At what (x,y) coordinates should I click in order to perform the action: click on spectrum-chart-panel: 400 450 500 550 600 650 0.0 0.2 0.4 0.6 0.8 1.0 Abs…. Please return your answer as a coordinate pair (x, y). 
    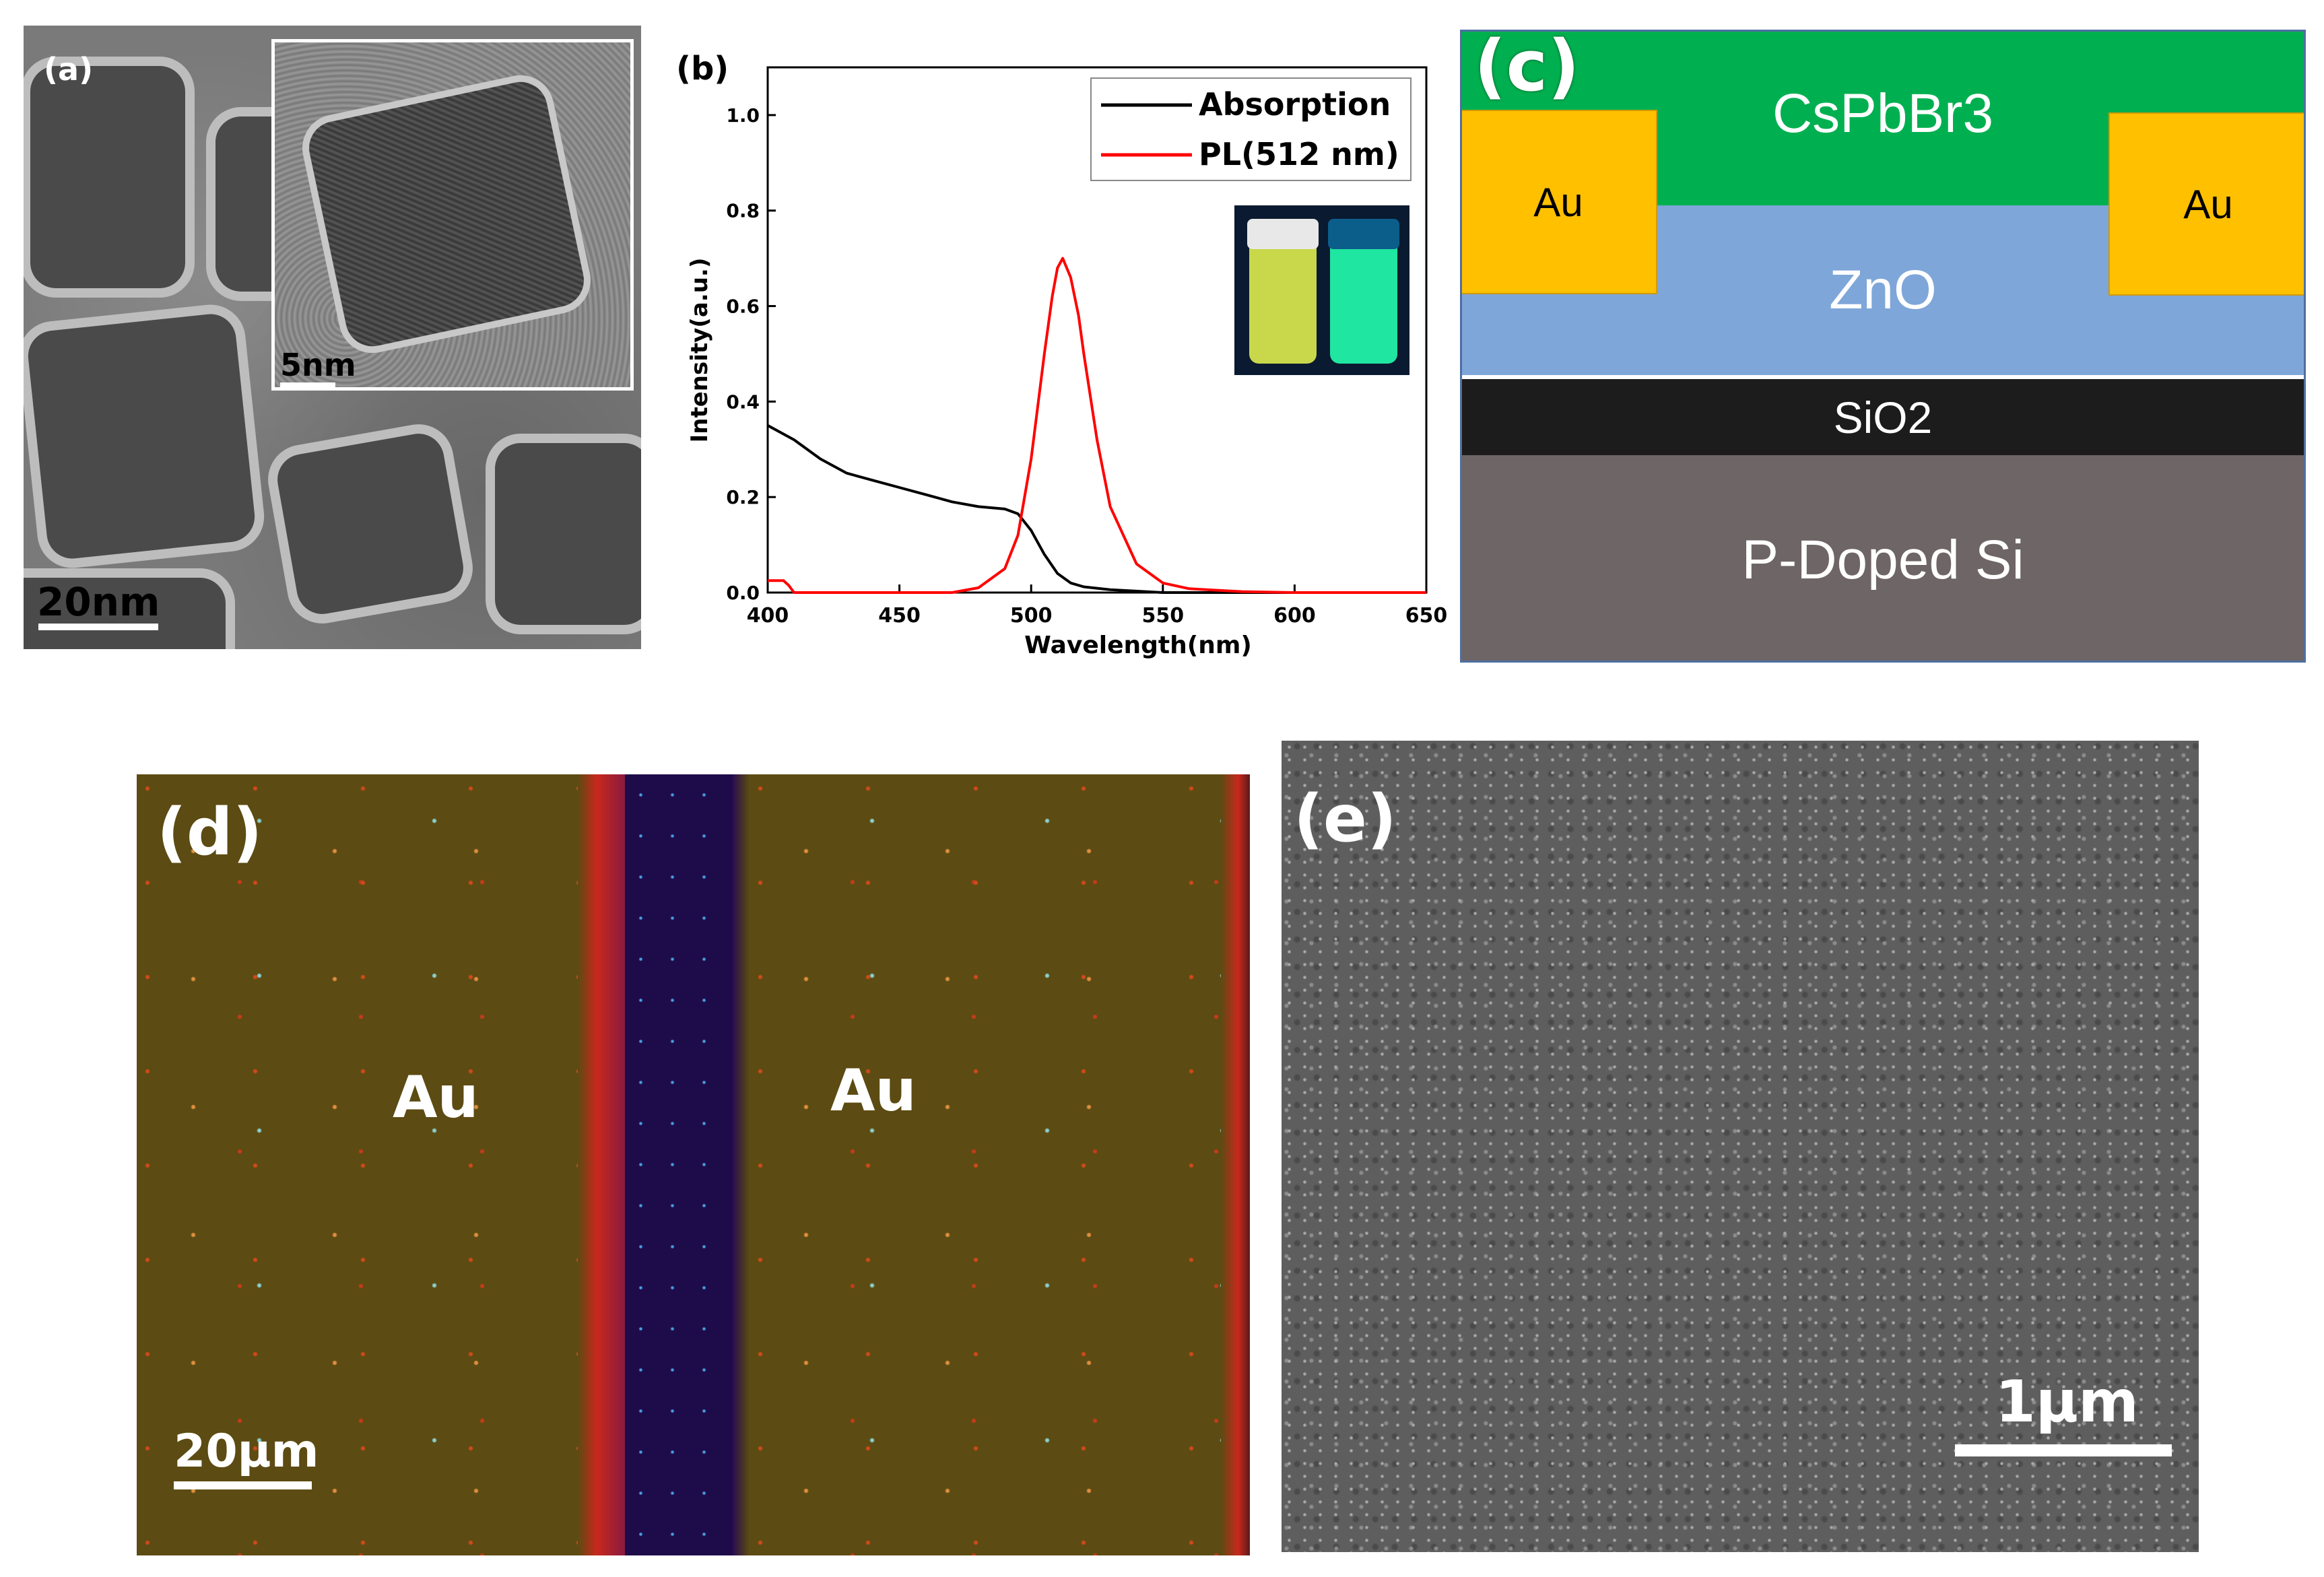
    Looking at the image, I should click on (1058, 350).